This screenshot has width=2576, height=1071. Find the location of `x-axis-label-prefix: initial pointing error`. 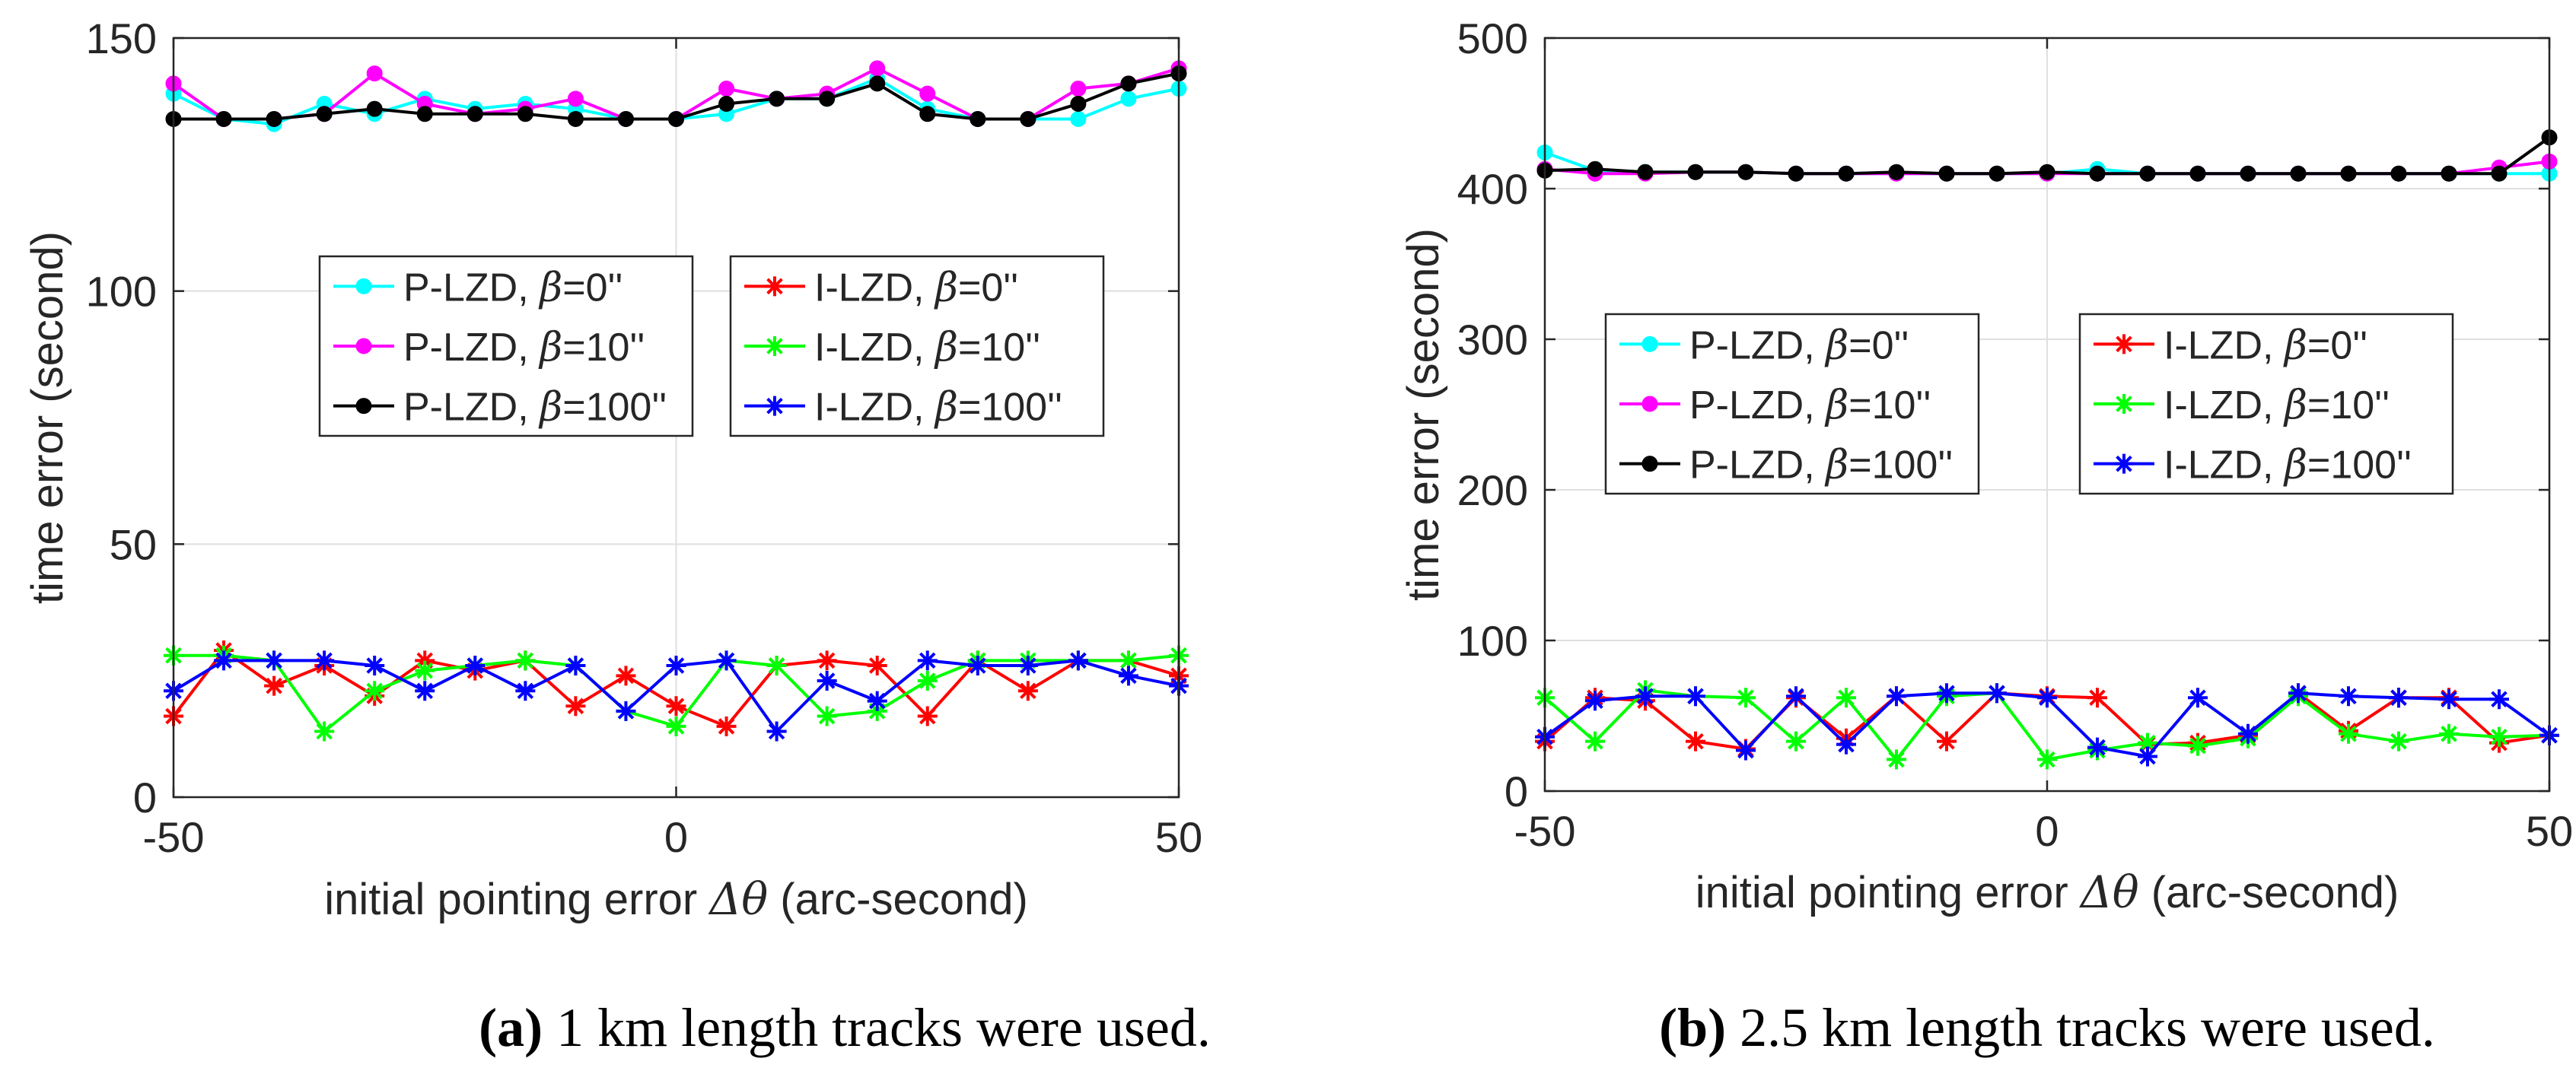

x-axis-label-prefix: initial pointing error is located at coordinates (1889, 892).